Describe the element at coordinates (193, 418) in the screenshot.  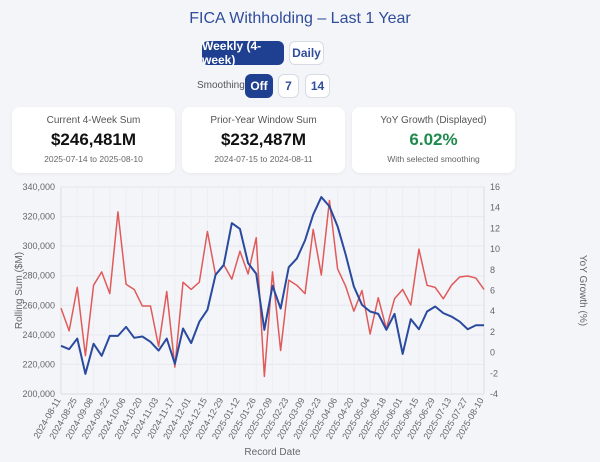
I see `x-tick-label: 2024-12-15` at that location.